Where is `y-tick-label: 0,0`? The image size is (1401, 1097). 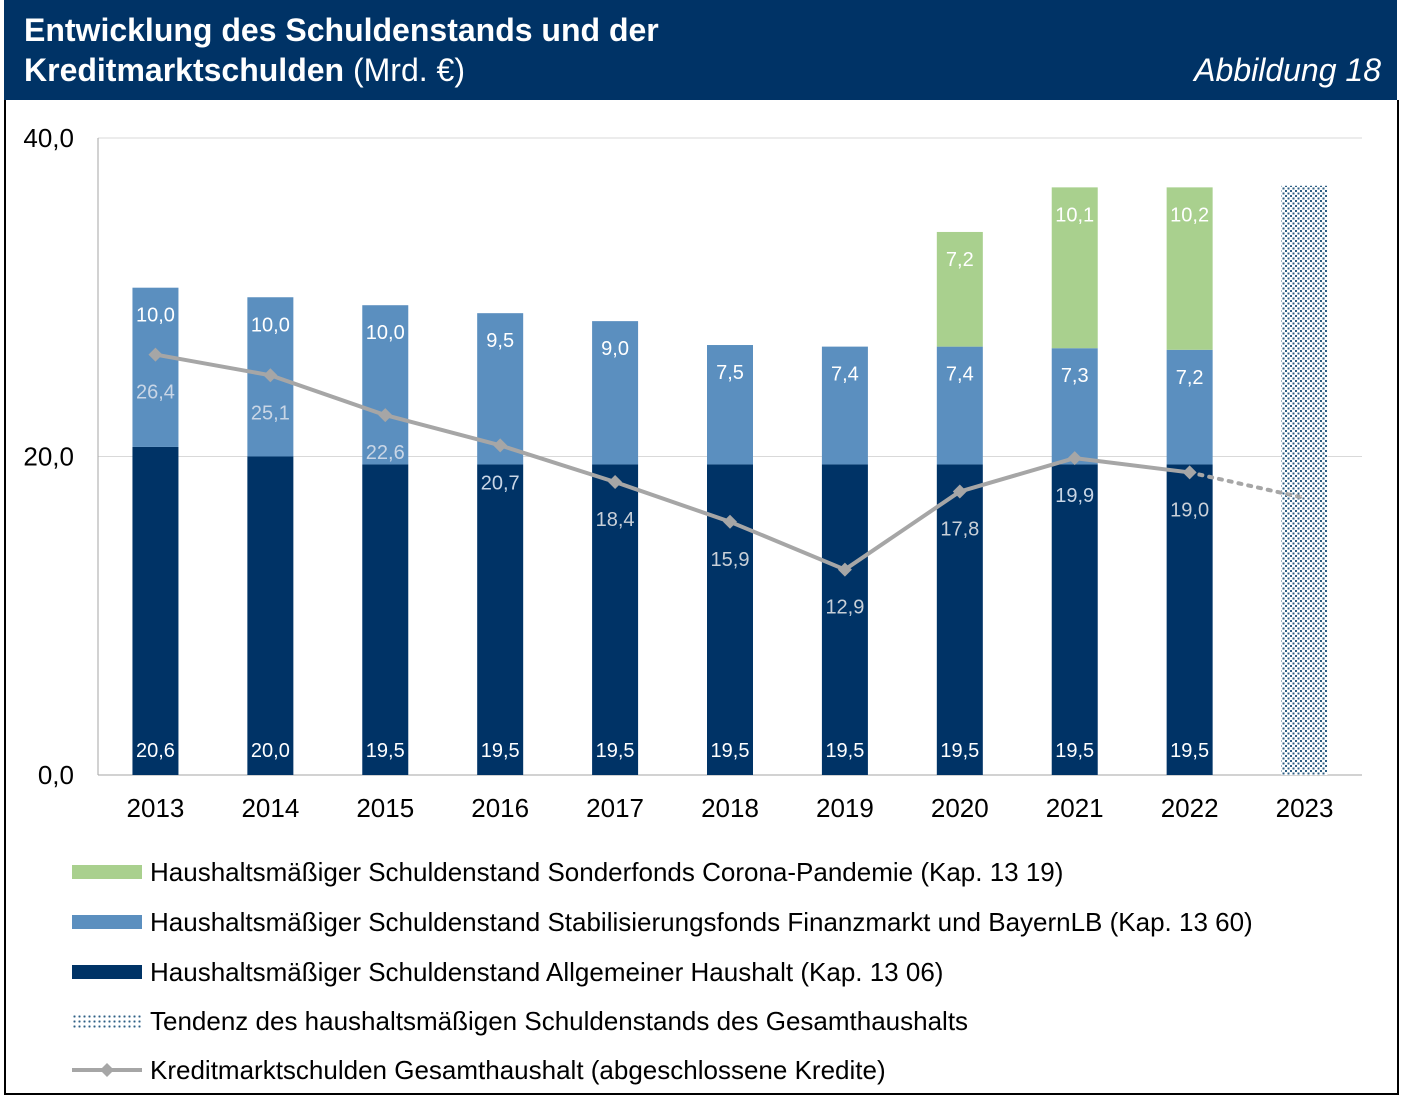 y-tick-label: 0,0 is located at coordinates (56, 775).